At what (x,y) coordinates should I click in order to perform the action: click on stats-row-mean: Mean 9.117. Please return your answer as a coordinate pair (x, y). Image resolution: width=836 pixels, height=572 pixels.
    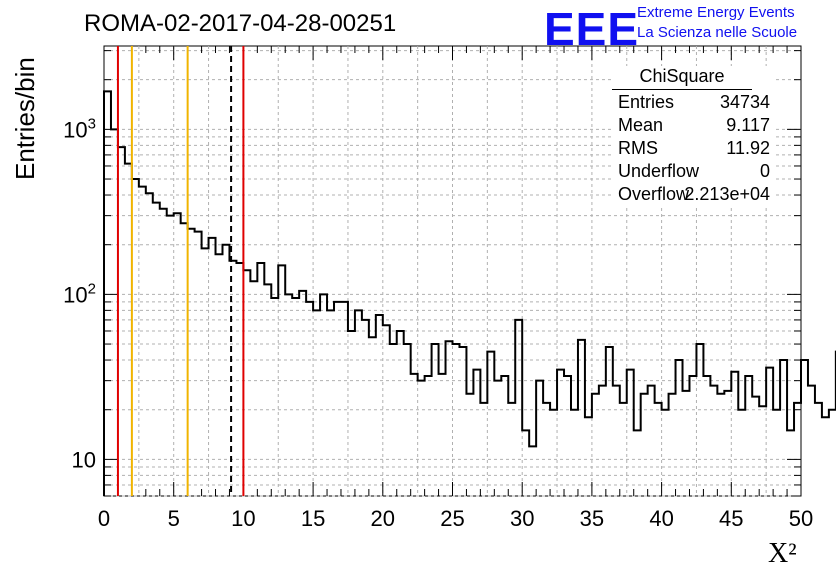
    Looking at the image, I should click on (694, 124).